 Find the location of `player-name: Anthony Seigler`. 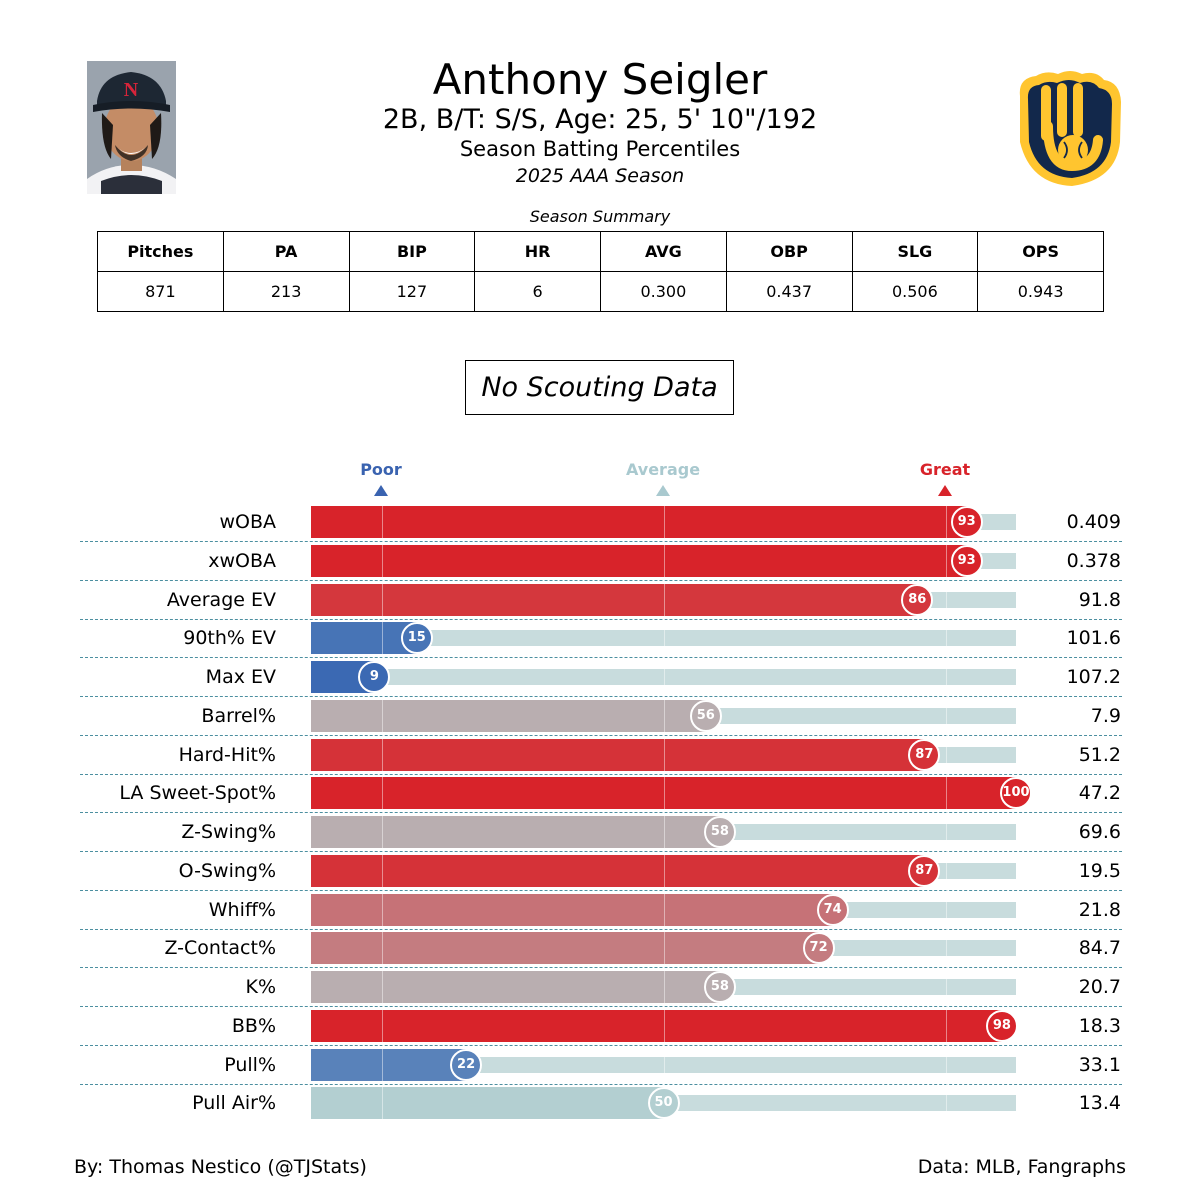

player-name: Anthony Seigler is located at coordinates (600, 79).